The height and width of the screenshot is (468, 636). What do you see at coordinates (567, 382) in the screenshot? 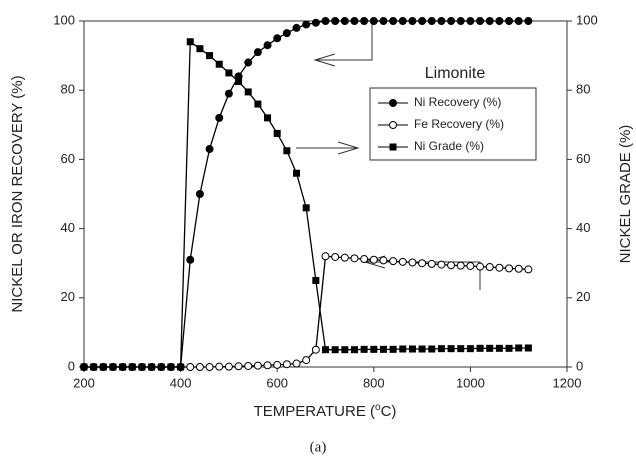
I see `x-tick-label: 1200` at bounding box center [567, 382].